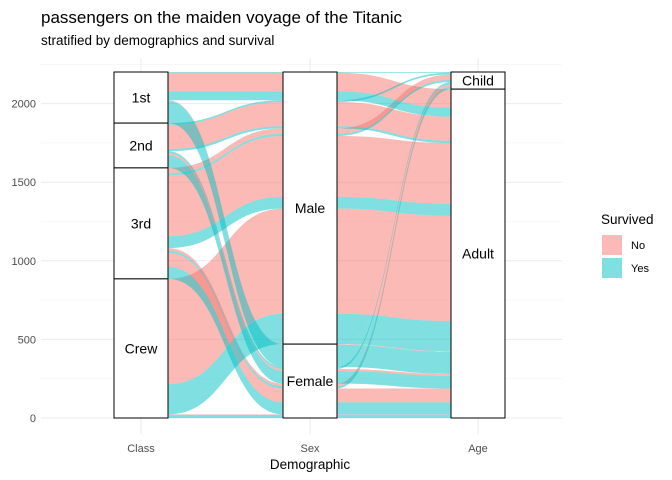  Describe the element at coordinates (478, 449) in the screenshot. I see `x-tick-label: Age` at that location.